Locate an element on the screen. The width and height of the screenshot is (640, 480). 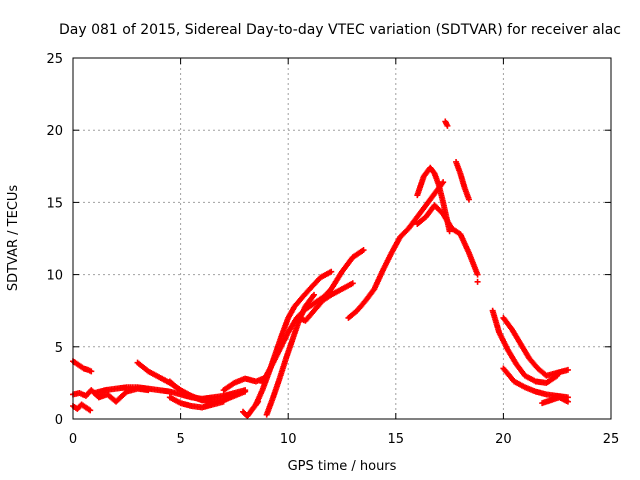
series-arc-early-high is located at coordinates (82, 366).